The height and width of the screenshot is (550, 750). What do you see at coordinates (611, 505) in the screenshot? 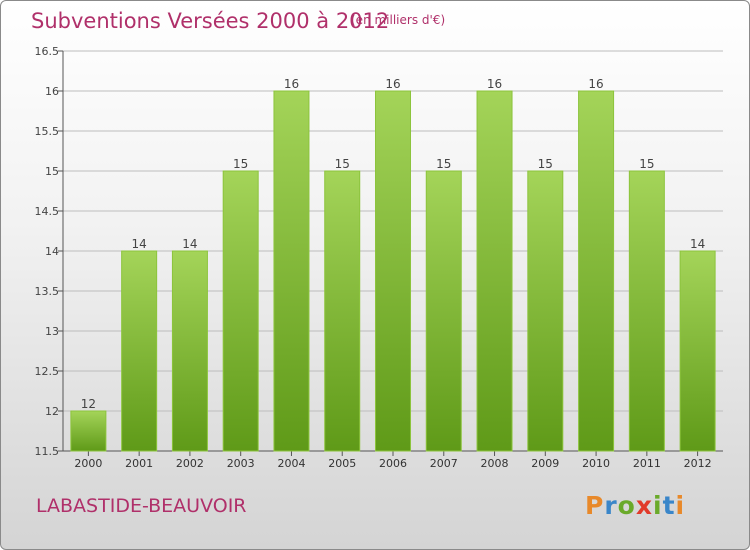
I see `logo-letter: r` at bounding box center [611, 505].